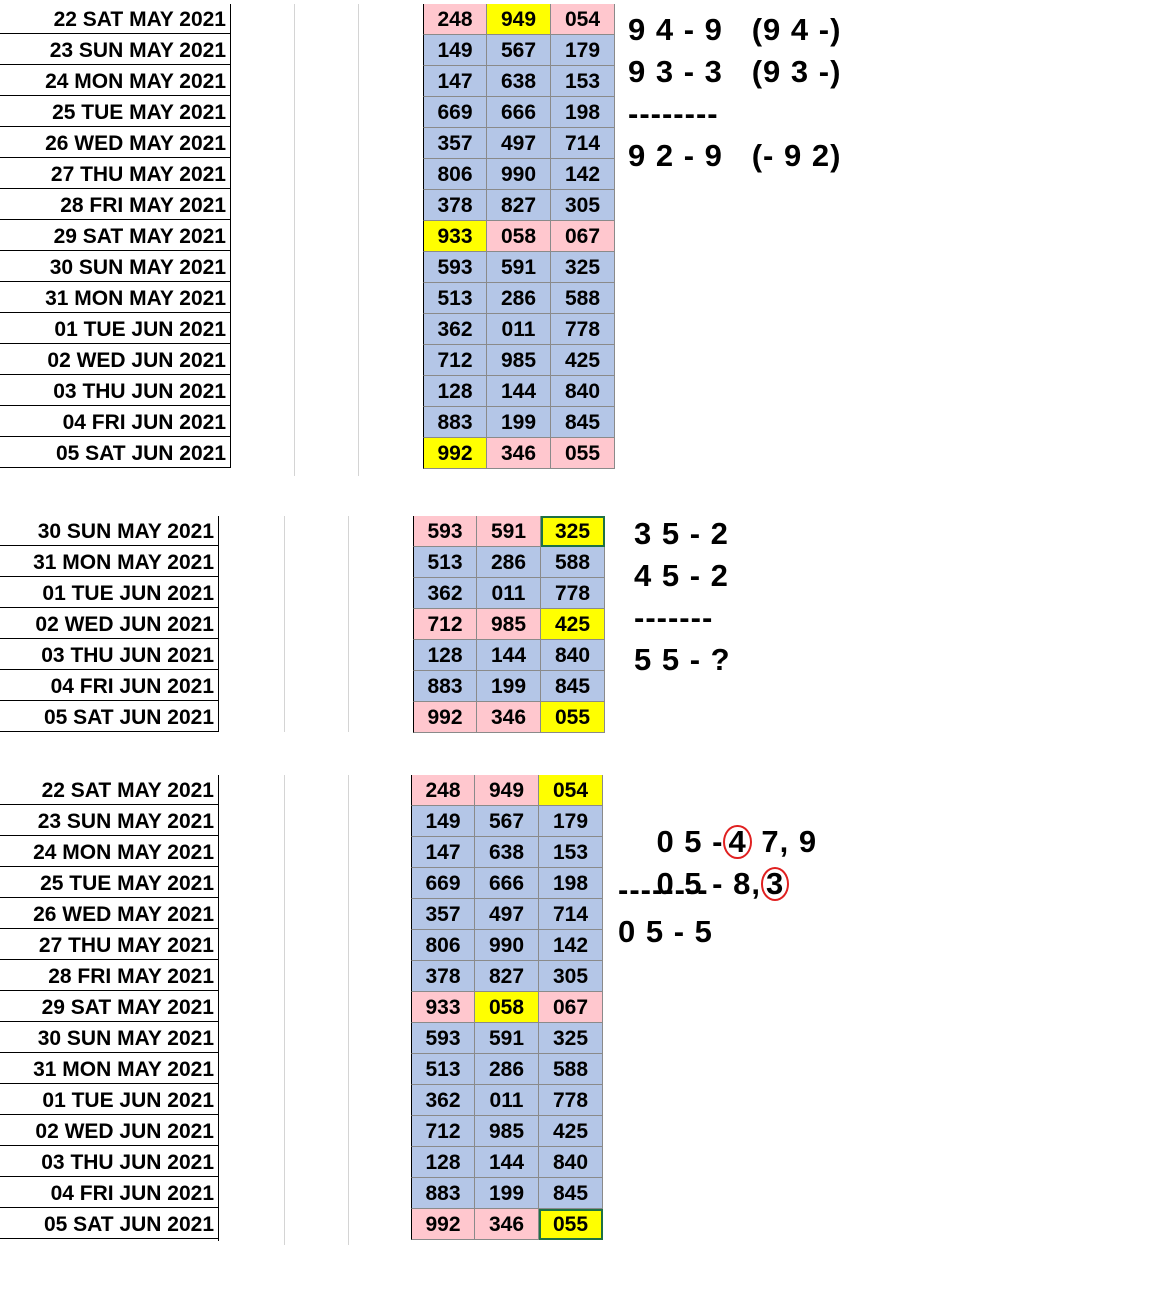 The height and width of the screenshot is (1299, 1162). Describe the element at coordinates (455, 205) in the screenshot. I see `number-cell: 378` at that location.